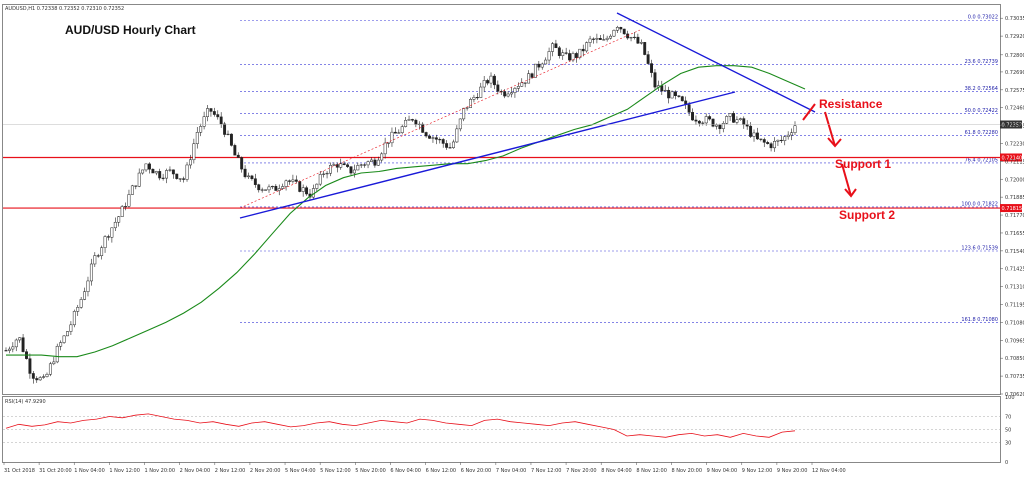  I want to click on rsi-line, so click(400, 425).